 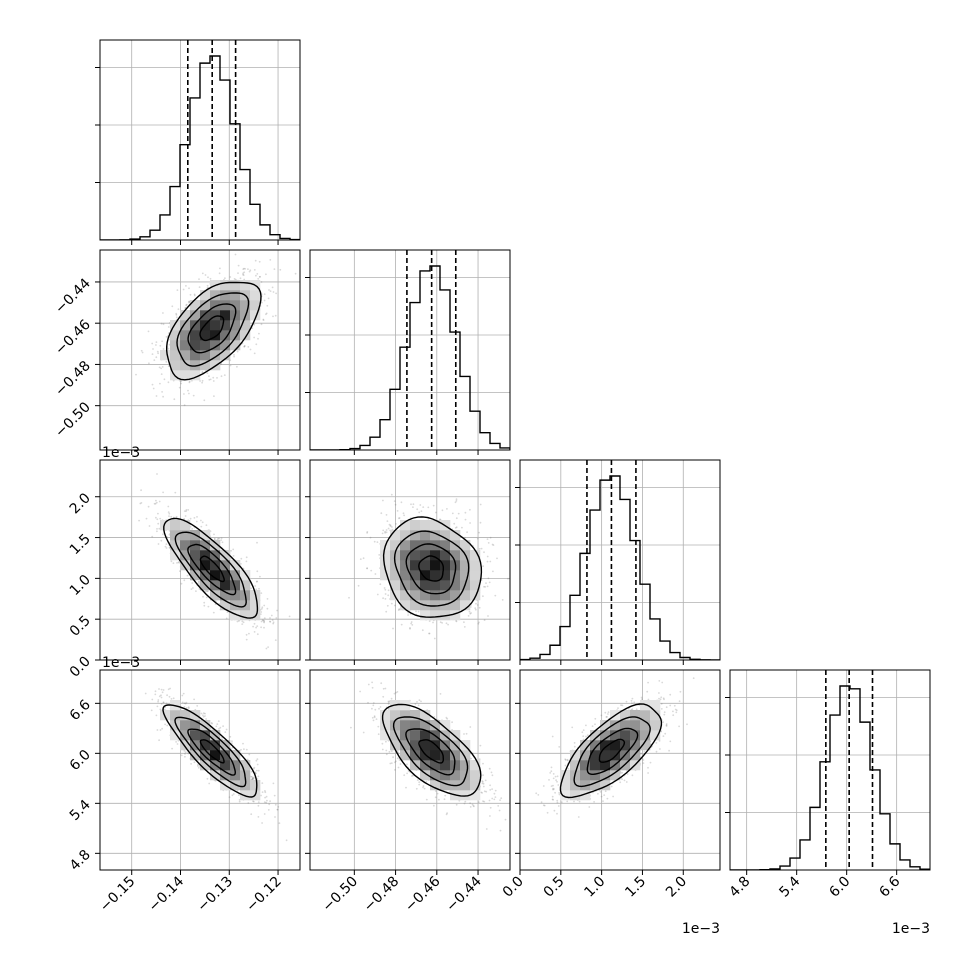 I want to click on panel-frame, so click(x=200, y=350).